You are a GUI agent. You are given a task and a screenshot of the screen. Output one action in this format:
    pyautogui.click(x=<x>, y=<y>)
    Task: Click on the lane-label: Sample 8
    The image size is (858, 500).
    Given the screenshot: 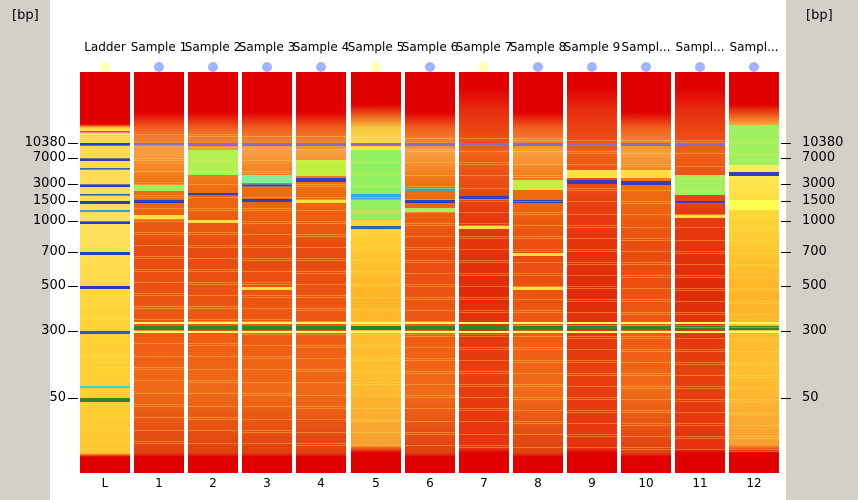 What is the action you would take?
    pyautogui.click(x=538, y=47)
    